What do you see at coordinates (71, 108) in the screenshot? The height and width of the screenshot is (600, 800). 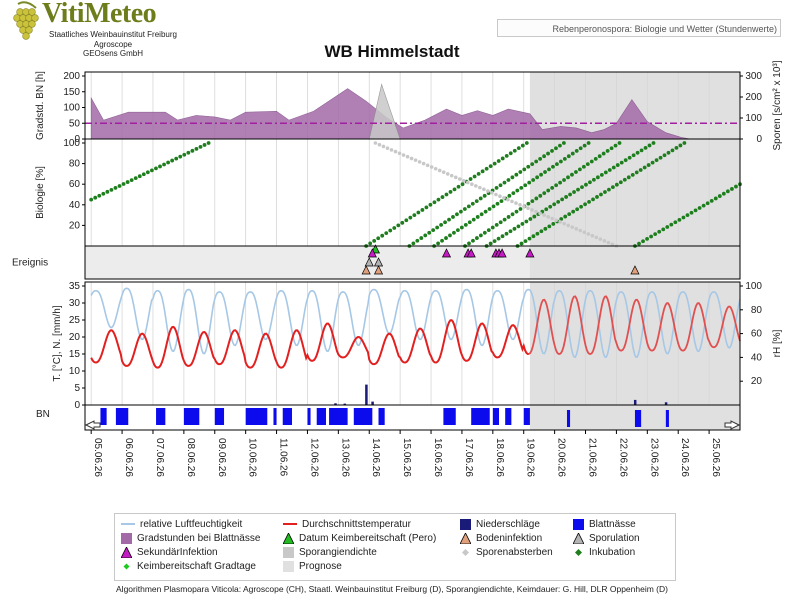 I see `y-tick-label: 100` at bounding box center [71, 108].